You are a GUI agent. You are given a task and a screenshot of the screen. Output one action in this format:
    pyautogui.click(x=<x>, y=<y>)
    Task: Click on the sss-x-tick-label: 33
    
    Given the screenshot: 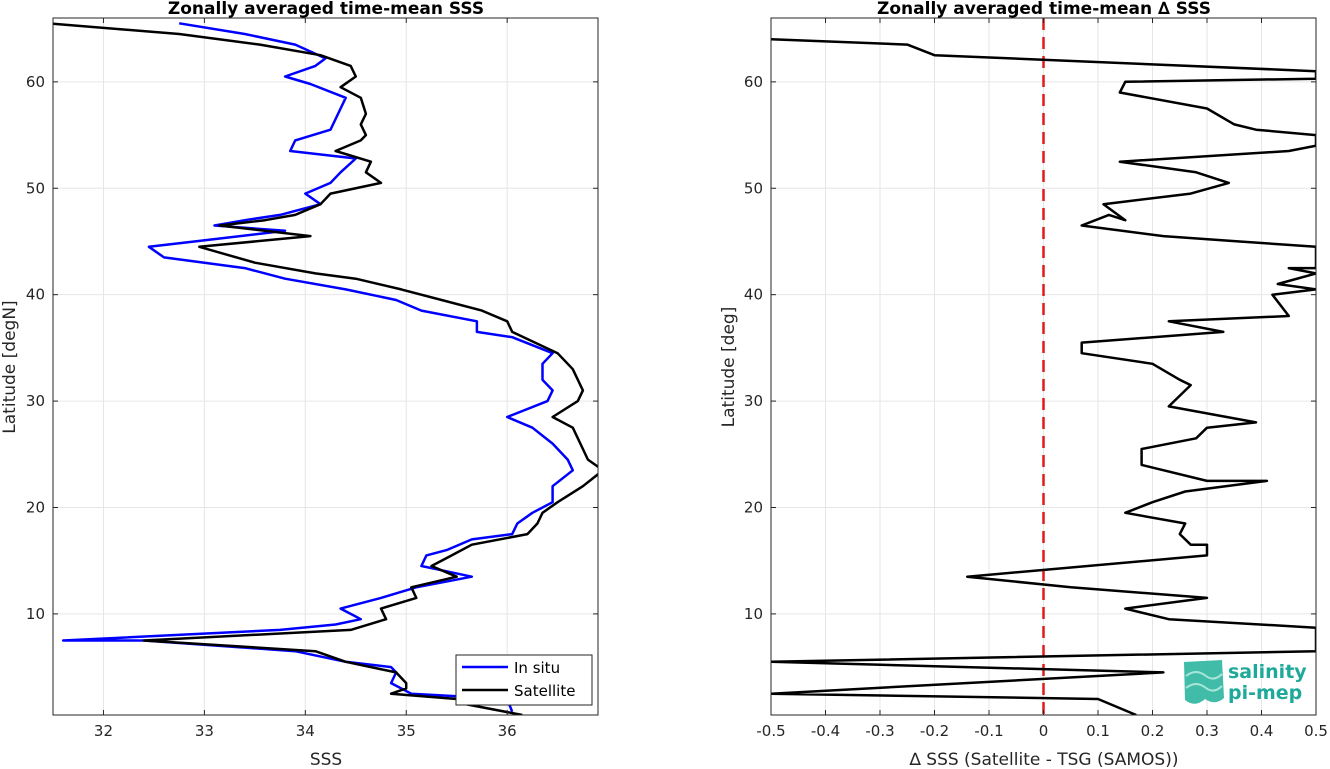 What is the action you would take?
    pyautogui.click(x=204, y=731)
    